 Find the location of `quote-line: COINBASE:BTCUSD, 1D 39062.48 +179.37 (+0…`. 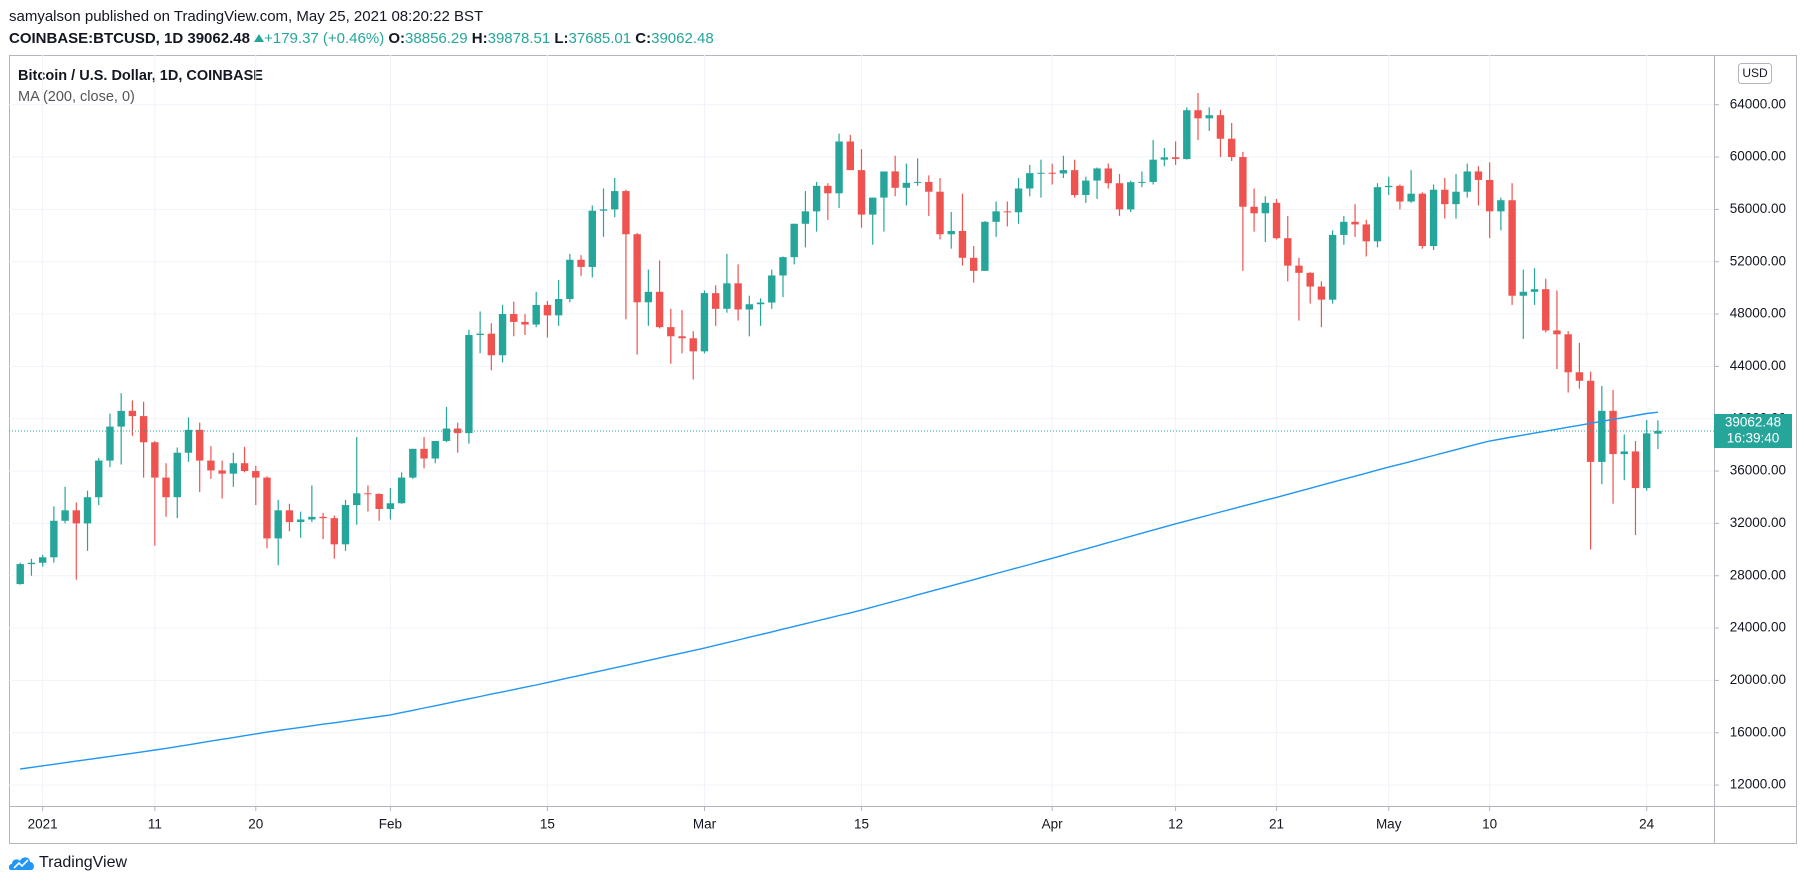

quote-line: COINBASE:BTCUSD, 1D 39062.48 +179.37 (+0… is located at coordinates (361, 39).